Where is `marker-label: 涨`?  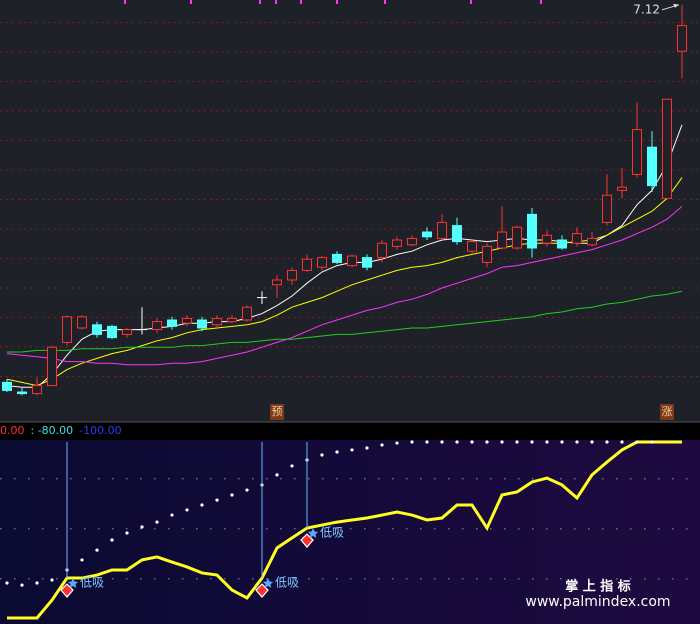
marker-label: 涨 is located at coordinates (667, 411).